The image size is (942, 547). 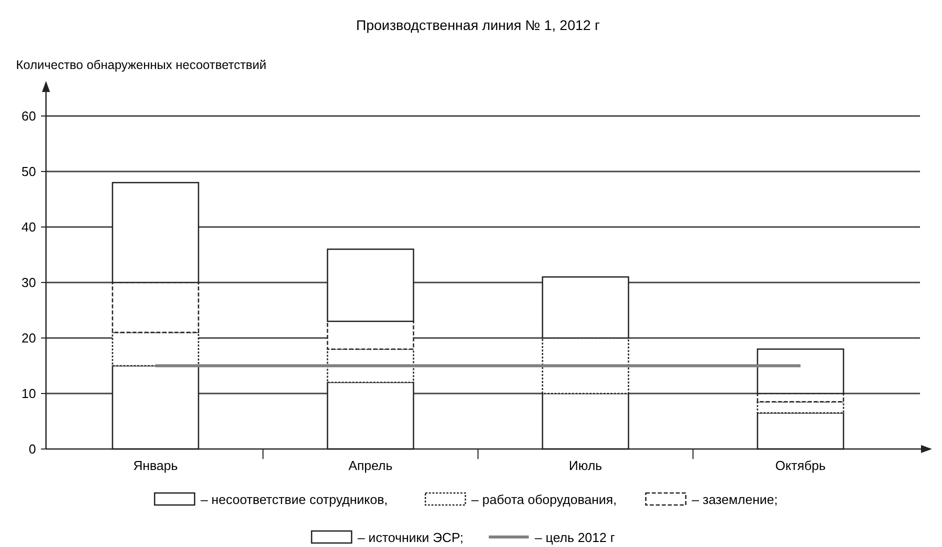 I want to click on y-tick-label: 20, so click(x=29, y=338).